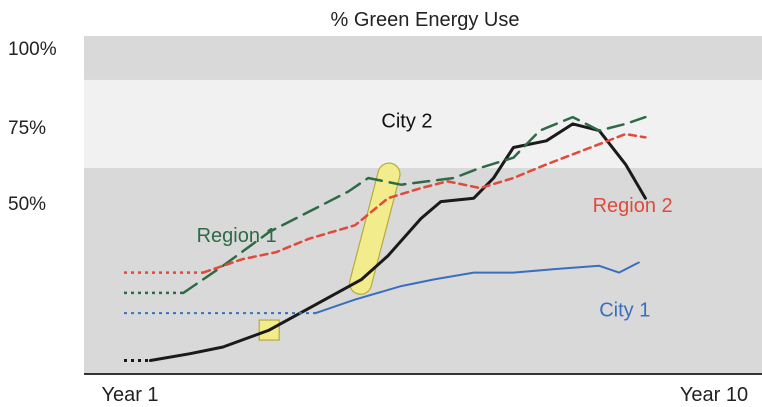  Describe the element at coordinates (27, 204) in the screenshot. I see `y-tick-label-50: 50%` at that location.